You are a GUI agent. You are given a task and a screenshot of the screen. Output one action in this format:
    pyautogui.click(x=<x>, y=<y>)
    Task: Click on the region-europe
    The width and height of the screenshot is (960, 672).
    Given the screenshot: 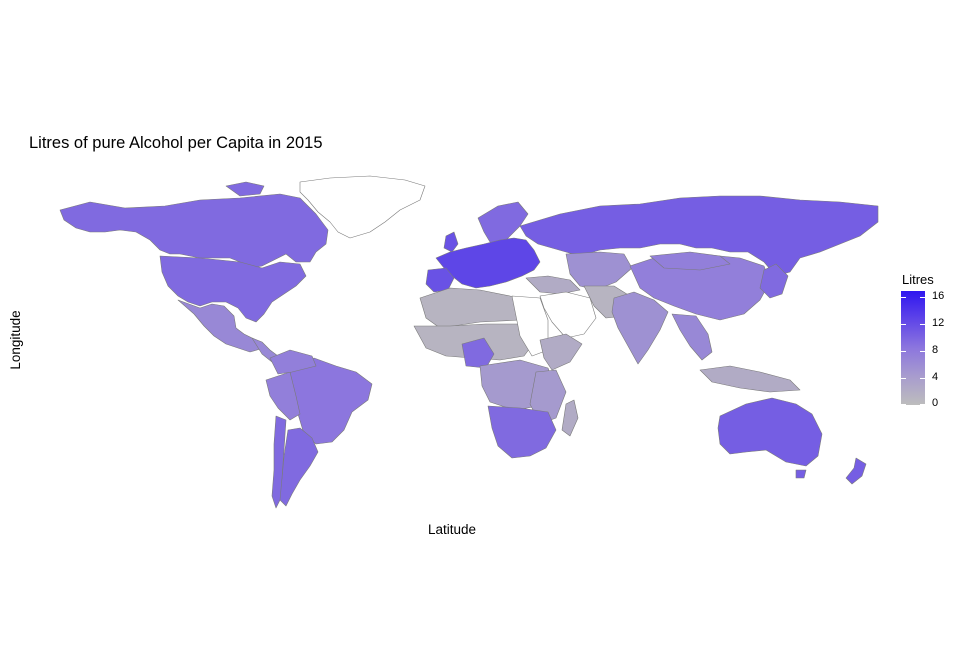 What is the action you would take?
    pyautogui.click(x=488, y=263)
    